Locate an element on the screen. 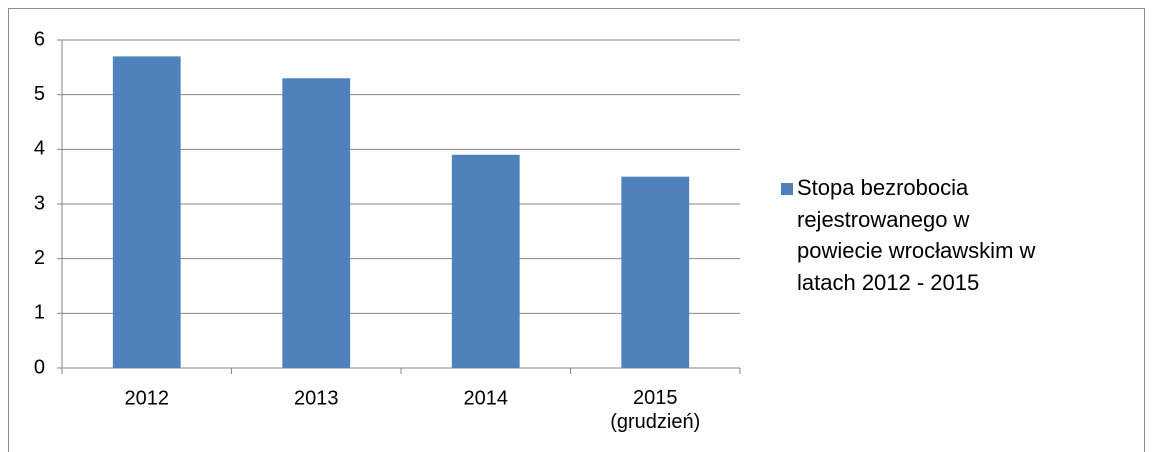 This screenshot has width=1153, height=452. x-tick-label: 2015 (grudzień) is located at coordinates (655, 410).